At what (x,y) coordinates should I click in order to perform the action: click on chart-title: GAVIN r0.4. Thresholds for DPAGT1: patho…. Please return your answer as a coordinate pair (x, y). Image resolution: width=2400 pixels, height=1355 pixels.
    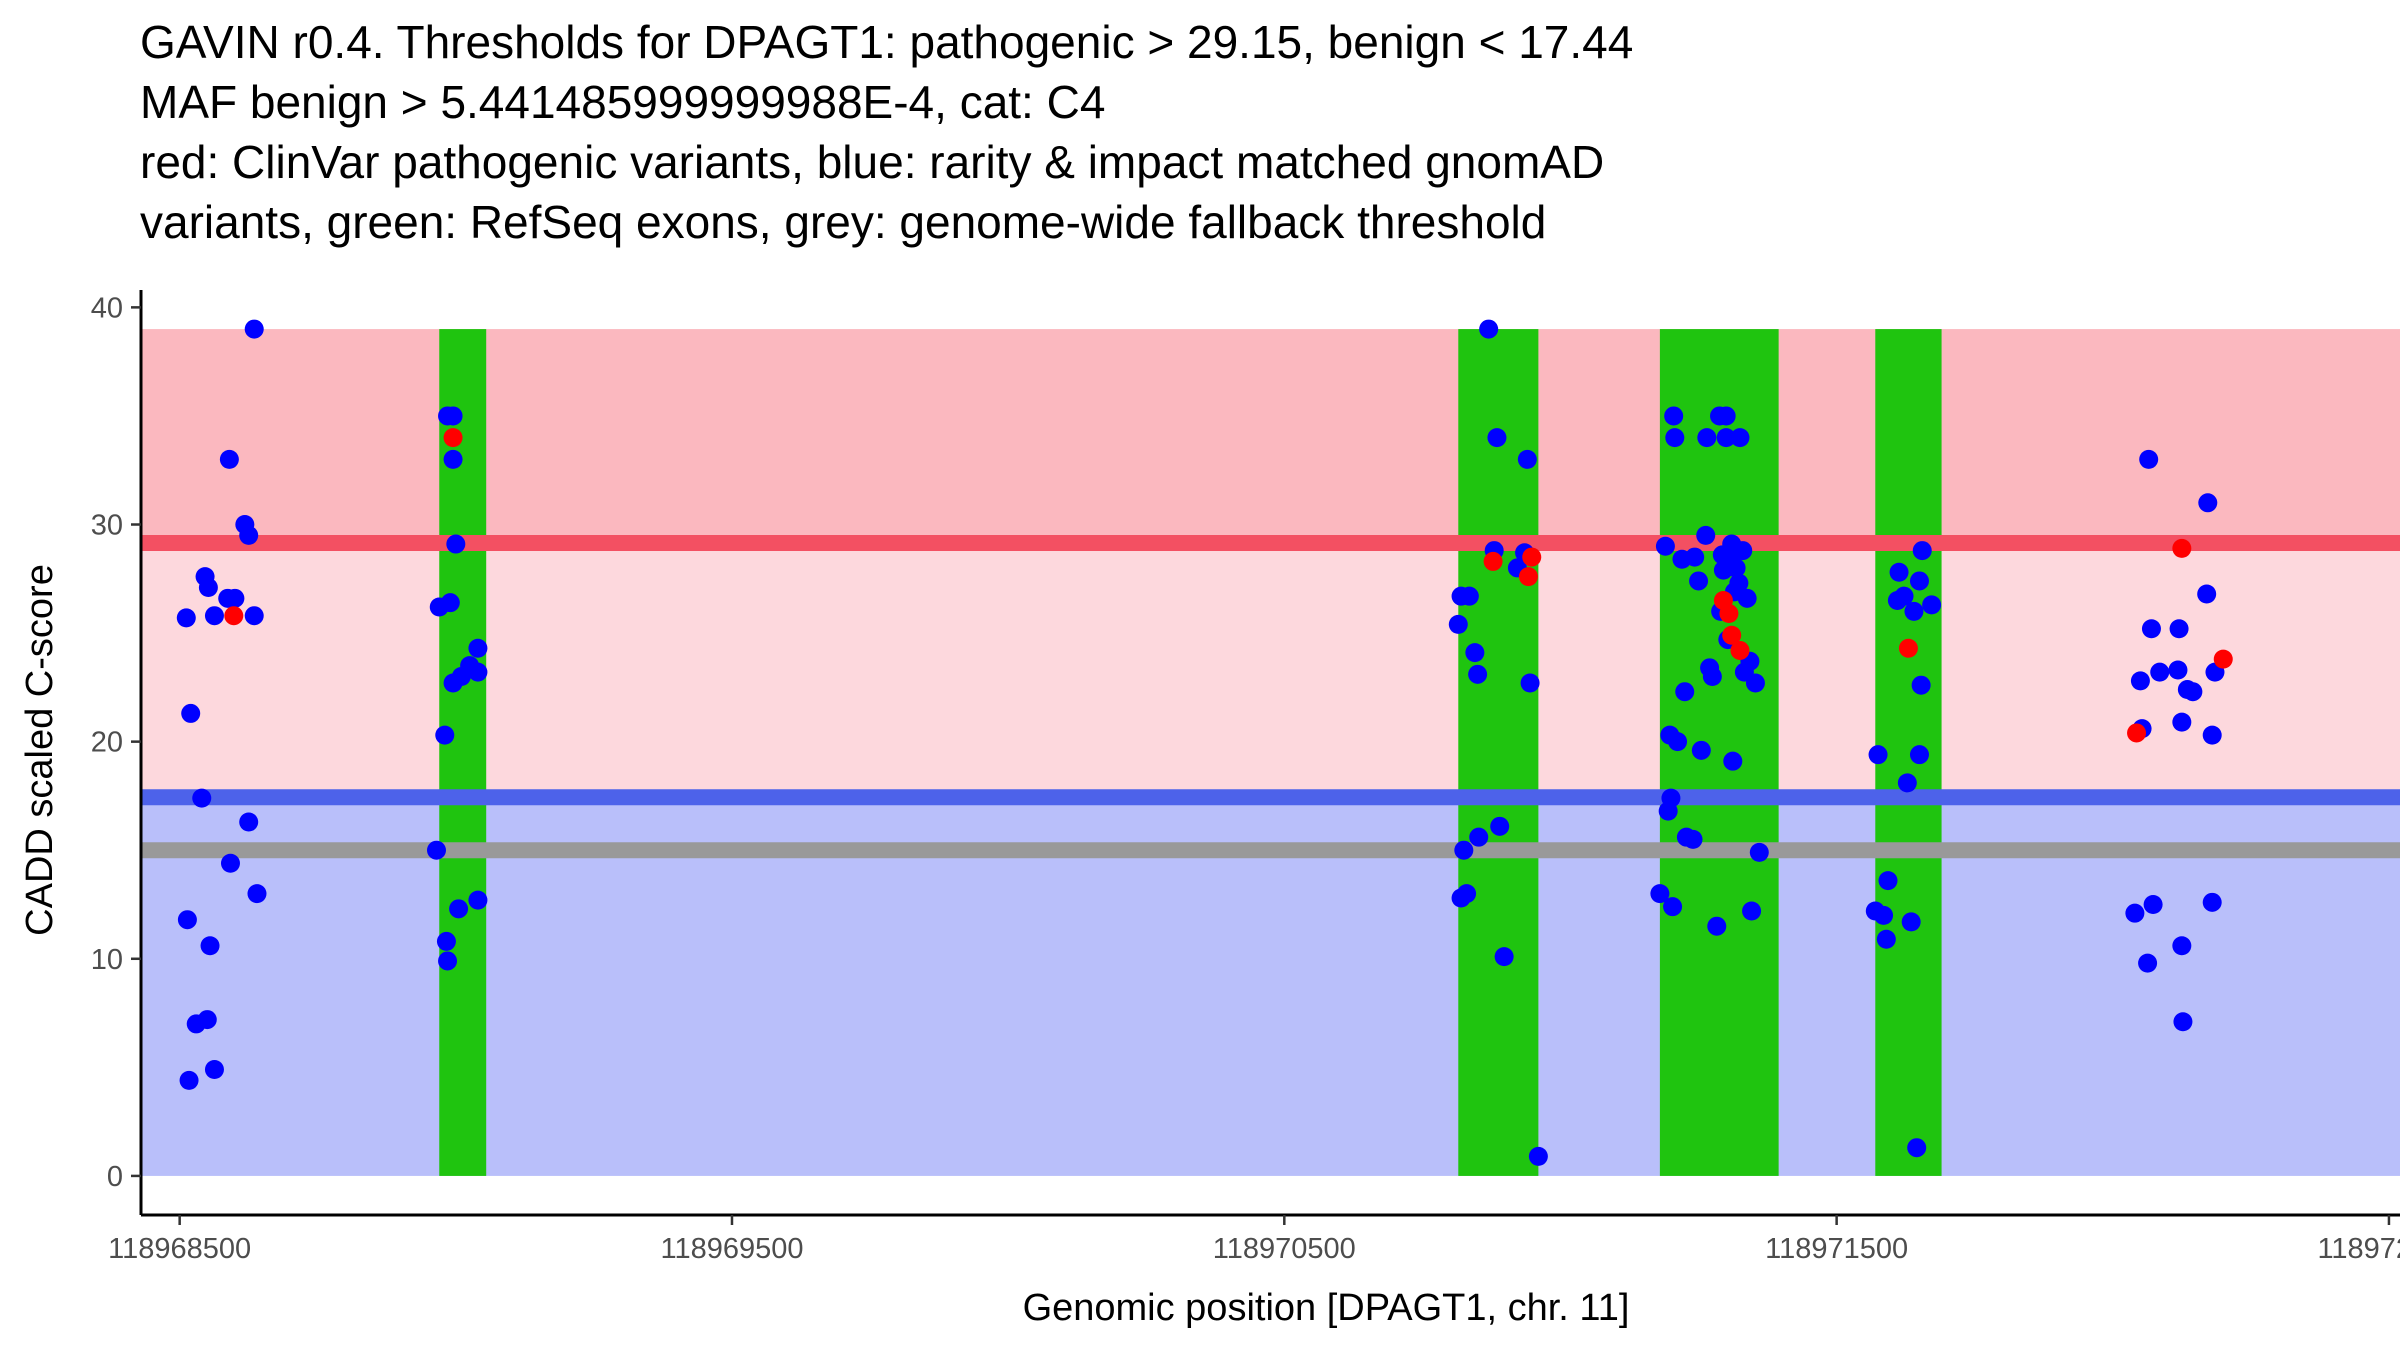
    Looking at the image, I should click on (886, 132).